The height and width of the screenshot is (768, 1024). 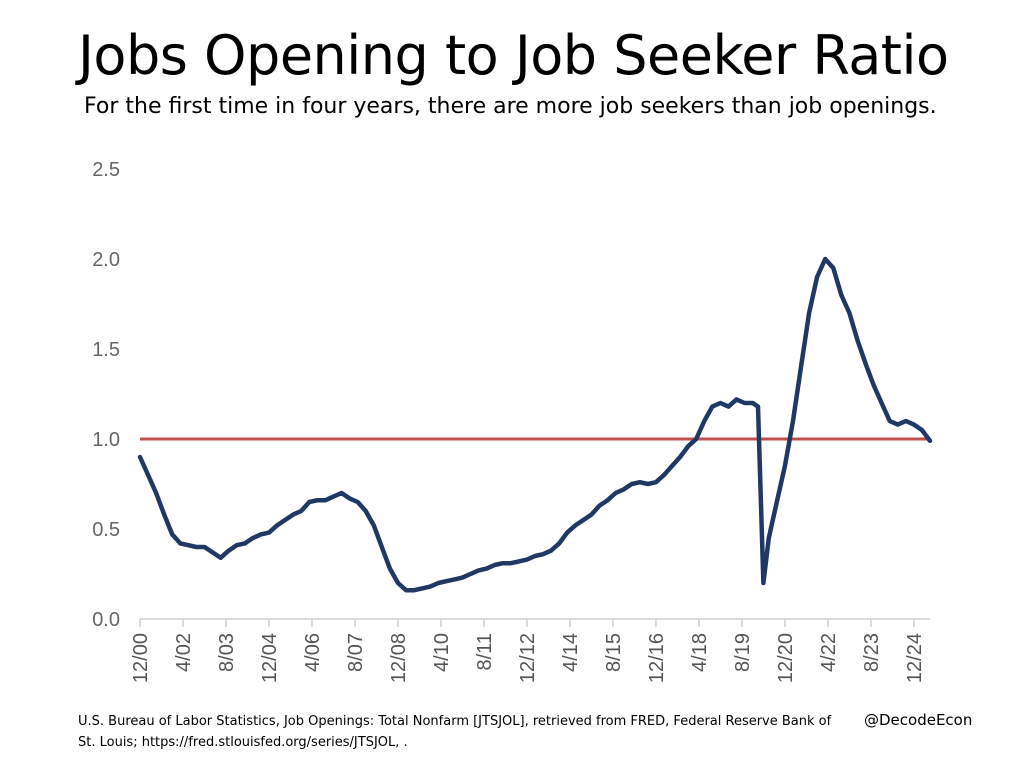 I want to click on x-tick-label: 12/20, so click(x=786, y=658).